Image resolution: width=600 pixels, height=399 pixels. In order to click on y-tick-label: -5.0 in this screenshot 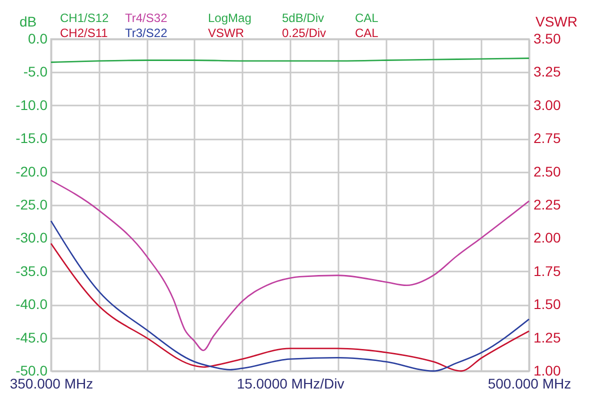, I will do `click(35, 72)`.